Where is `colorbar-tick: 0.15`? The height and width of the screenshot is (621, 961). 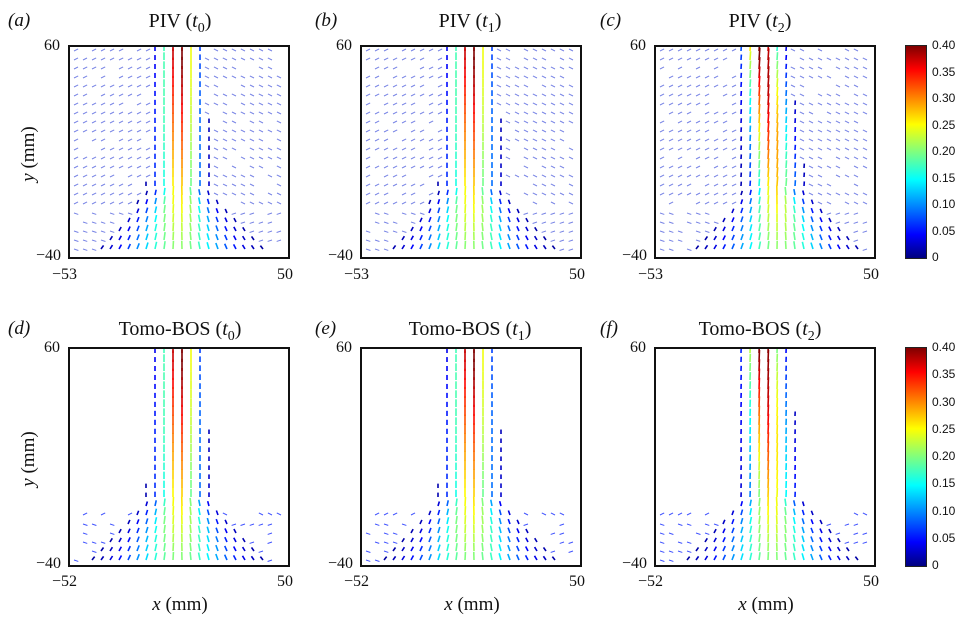 colorbar-tick: 0.15 is located at coordinates (943, 178).